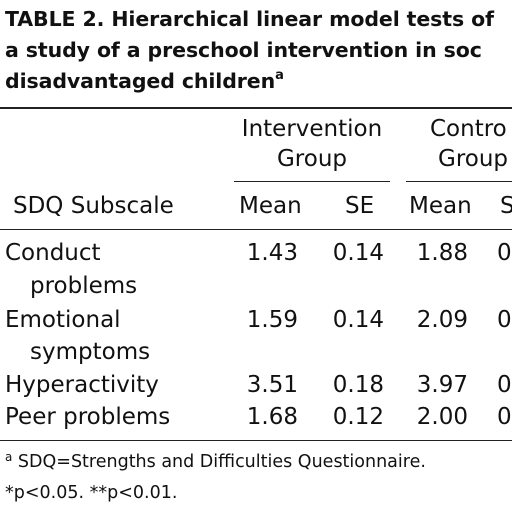 Image resolution: width=512 pixels, height=512 pixels. Describe the element at coordinates (504, 385) in the screenshot. I see `row-3-control-se: 0` at that location.